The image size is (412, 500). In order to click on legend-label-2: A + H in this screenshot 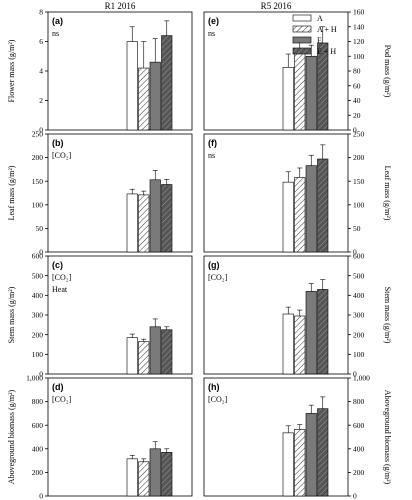, I will do `click(327, 29)`.